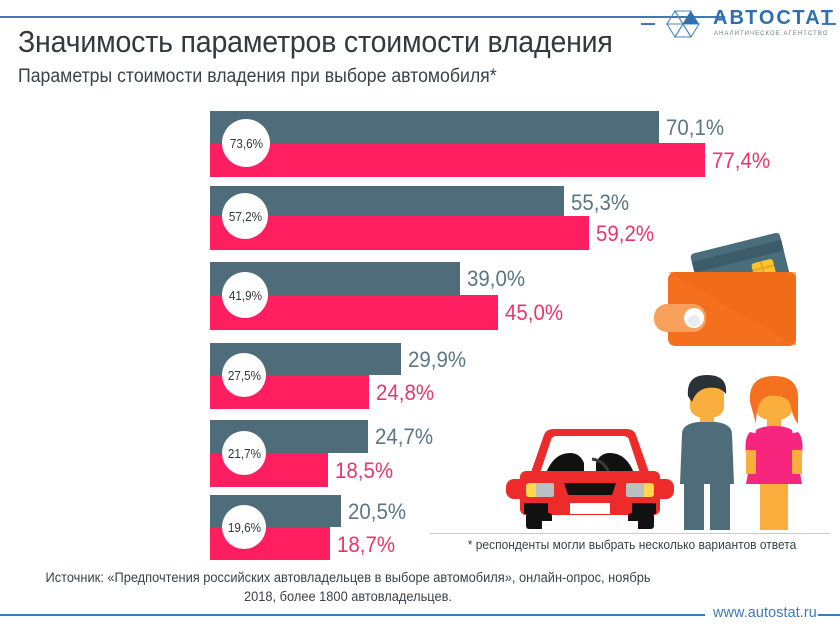  What do you see at coordinates (695, 127) in the screenshot?
I see `value-label-series-1: 70,1%` at bounding box center [695, 127].